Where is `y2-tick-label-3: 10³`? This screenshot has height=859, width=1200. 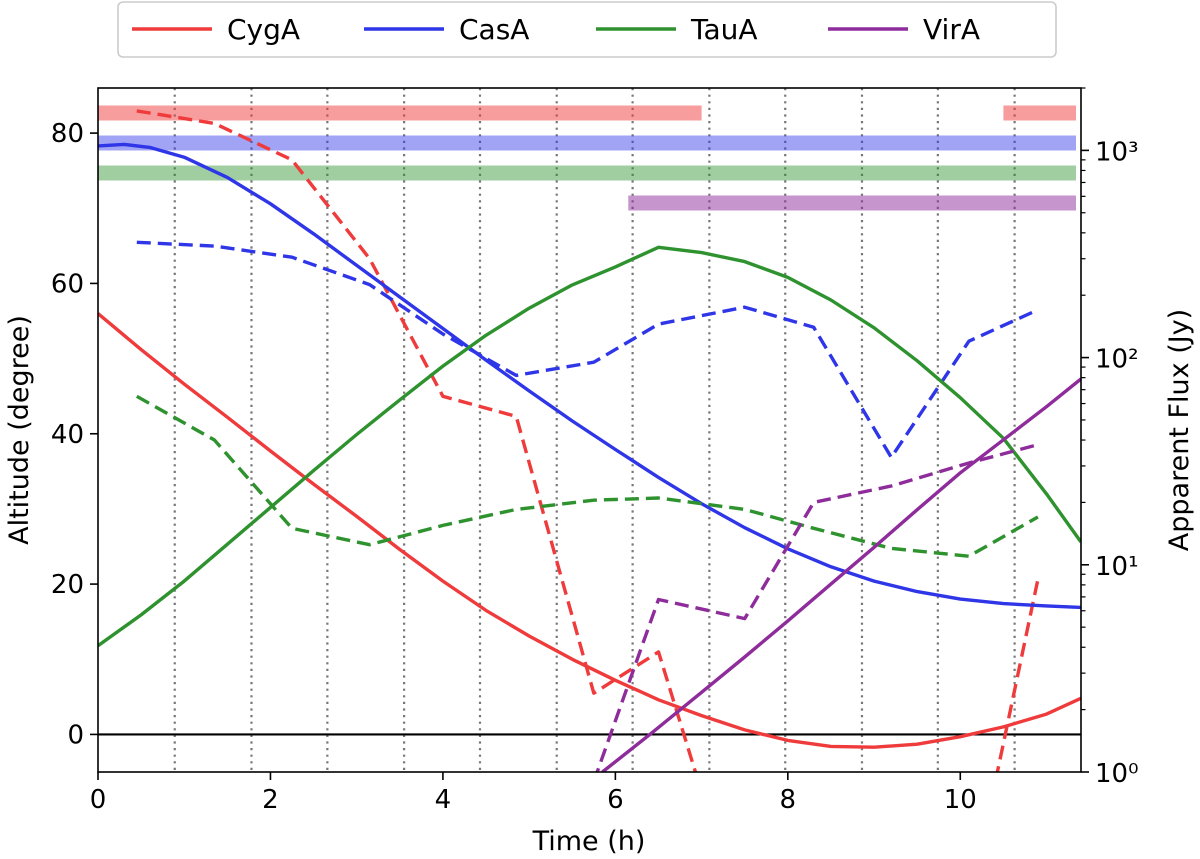 y2-tick-label-3: 10³ is located at coordinates (1117, 152).